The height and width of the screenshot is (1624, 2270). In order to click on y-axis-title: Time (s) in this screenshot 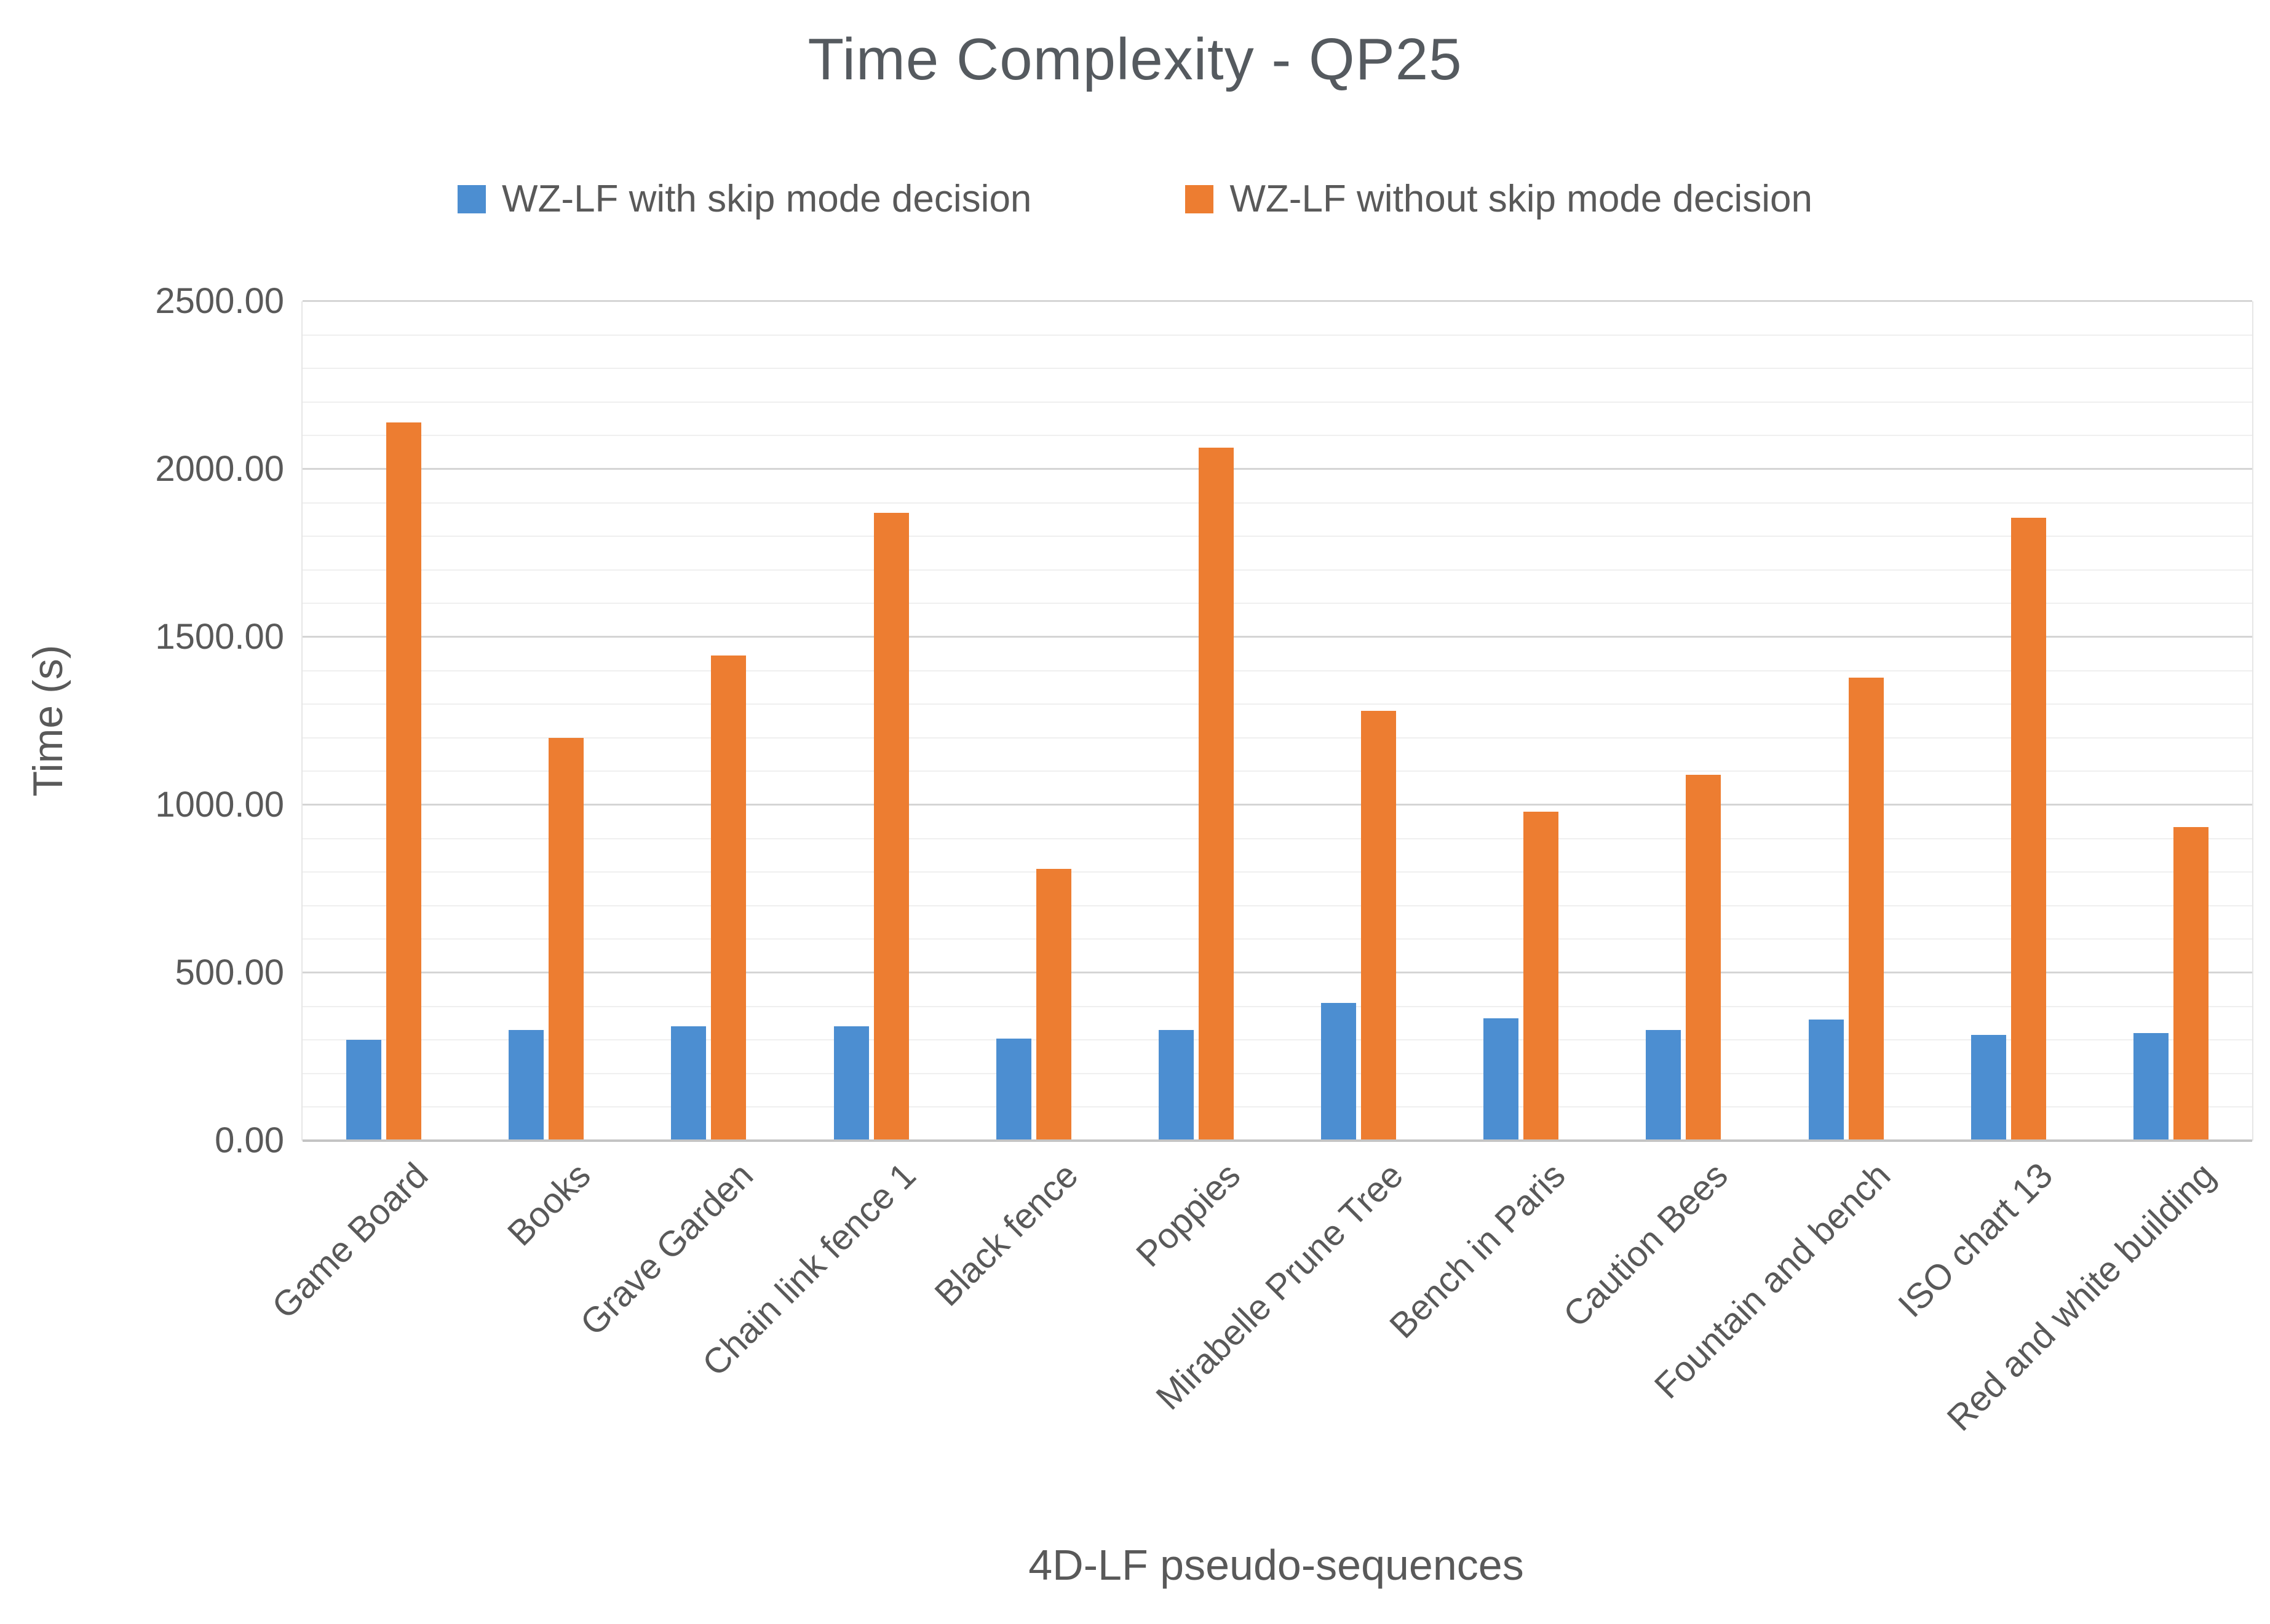, I will do `click(48, 720)`.